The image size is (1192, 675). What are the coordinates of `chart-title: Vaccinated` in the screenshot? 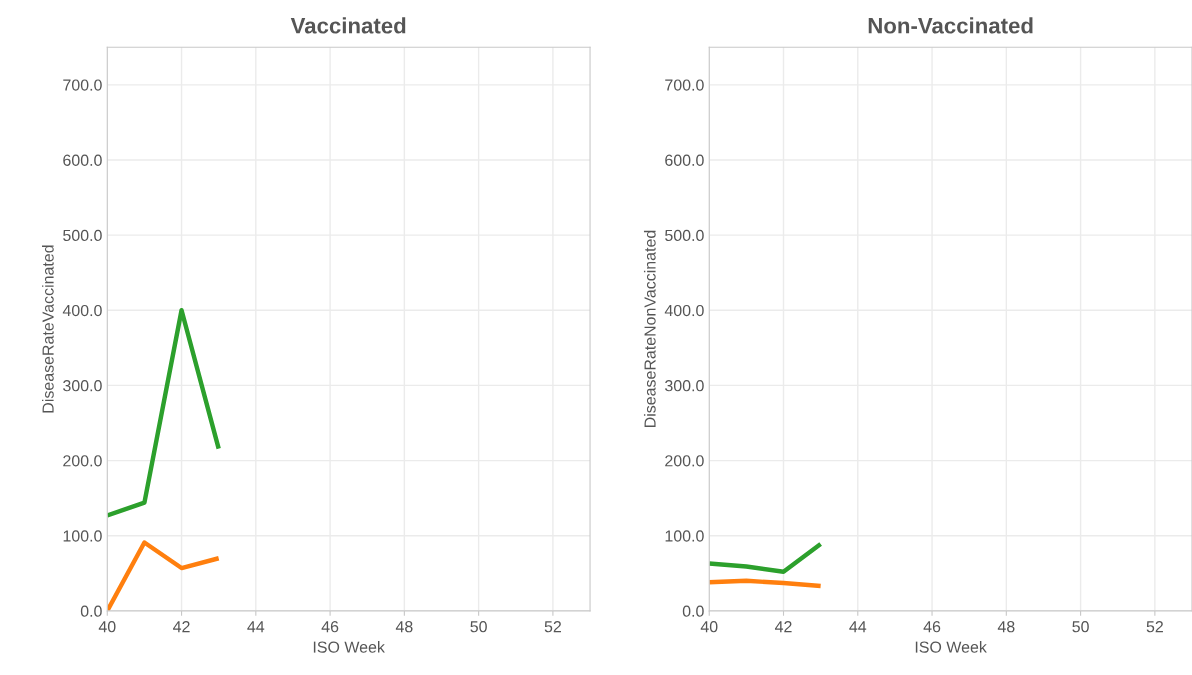 It's located at (348, 25).